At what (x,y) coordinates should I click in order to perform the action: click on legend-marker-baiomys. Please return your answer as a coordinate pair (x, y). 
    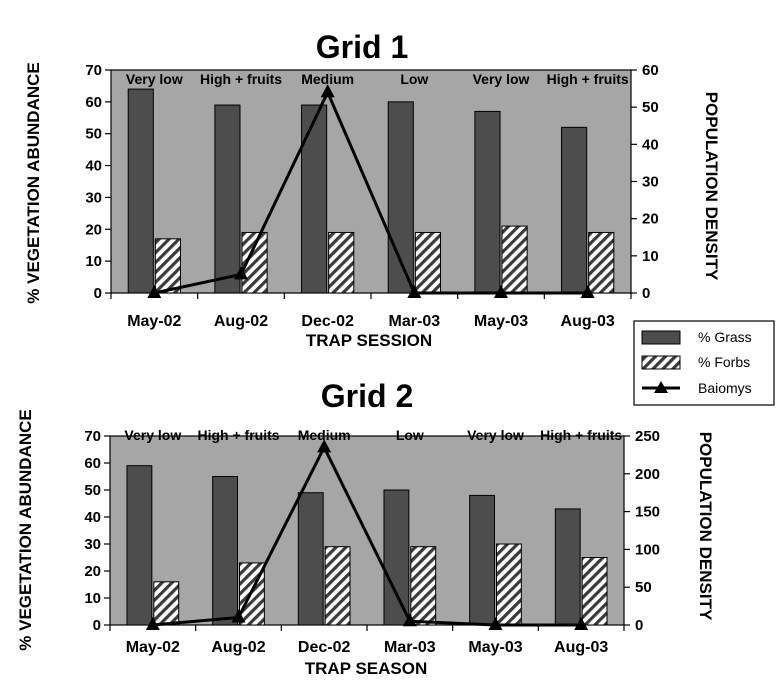
    Looking at the image, I should click on (661, 387).